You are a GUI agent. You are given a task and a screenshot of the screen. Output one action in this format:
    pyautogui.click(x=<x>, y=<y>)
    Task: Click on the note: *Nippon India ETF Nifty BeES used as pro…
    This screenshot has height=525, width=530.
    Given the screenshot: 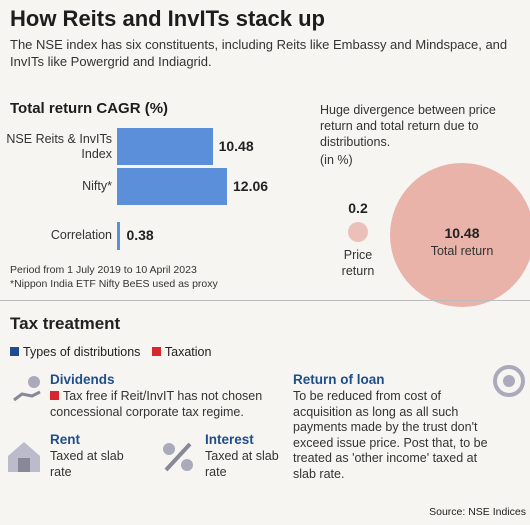 What is the action you would take?
    pyautogui.click(x=114, y=284)
    